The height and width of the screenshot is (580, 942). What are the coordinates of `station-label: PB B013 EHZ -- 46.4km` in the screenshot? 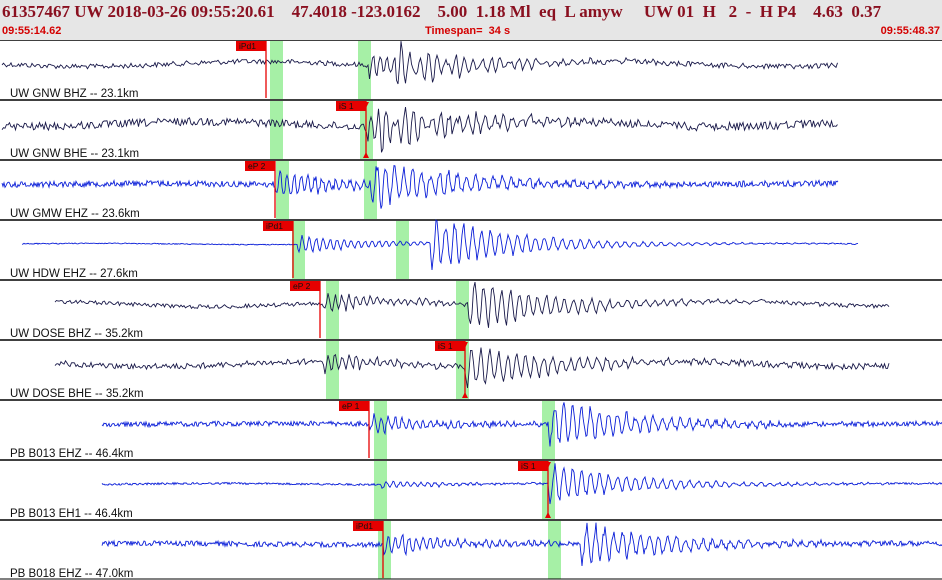 It's located at (71, 454).